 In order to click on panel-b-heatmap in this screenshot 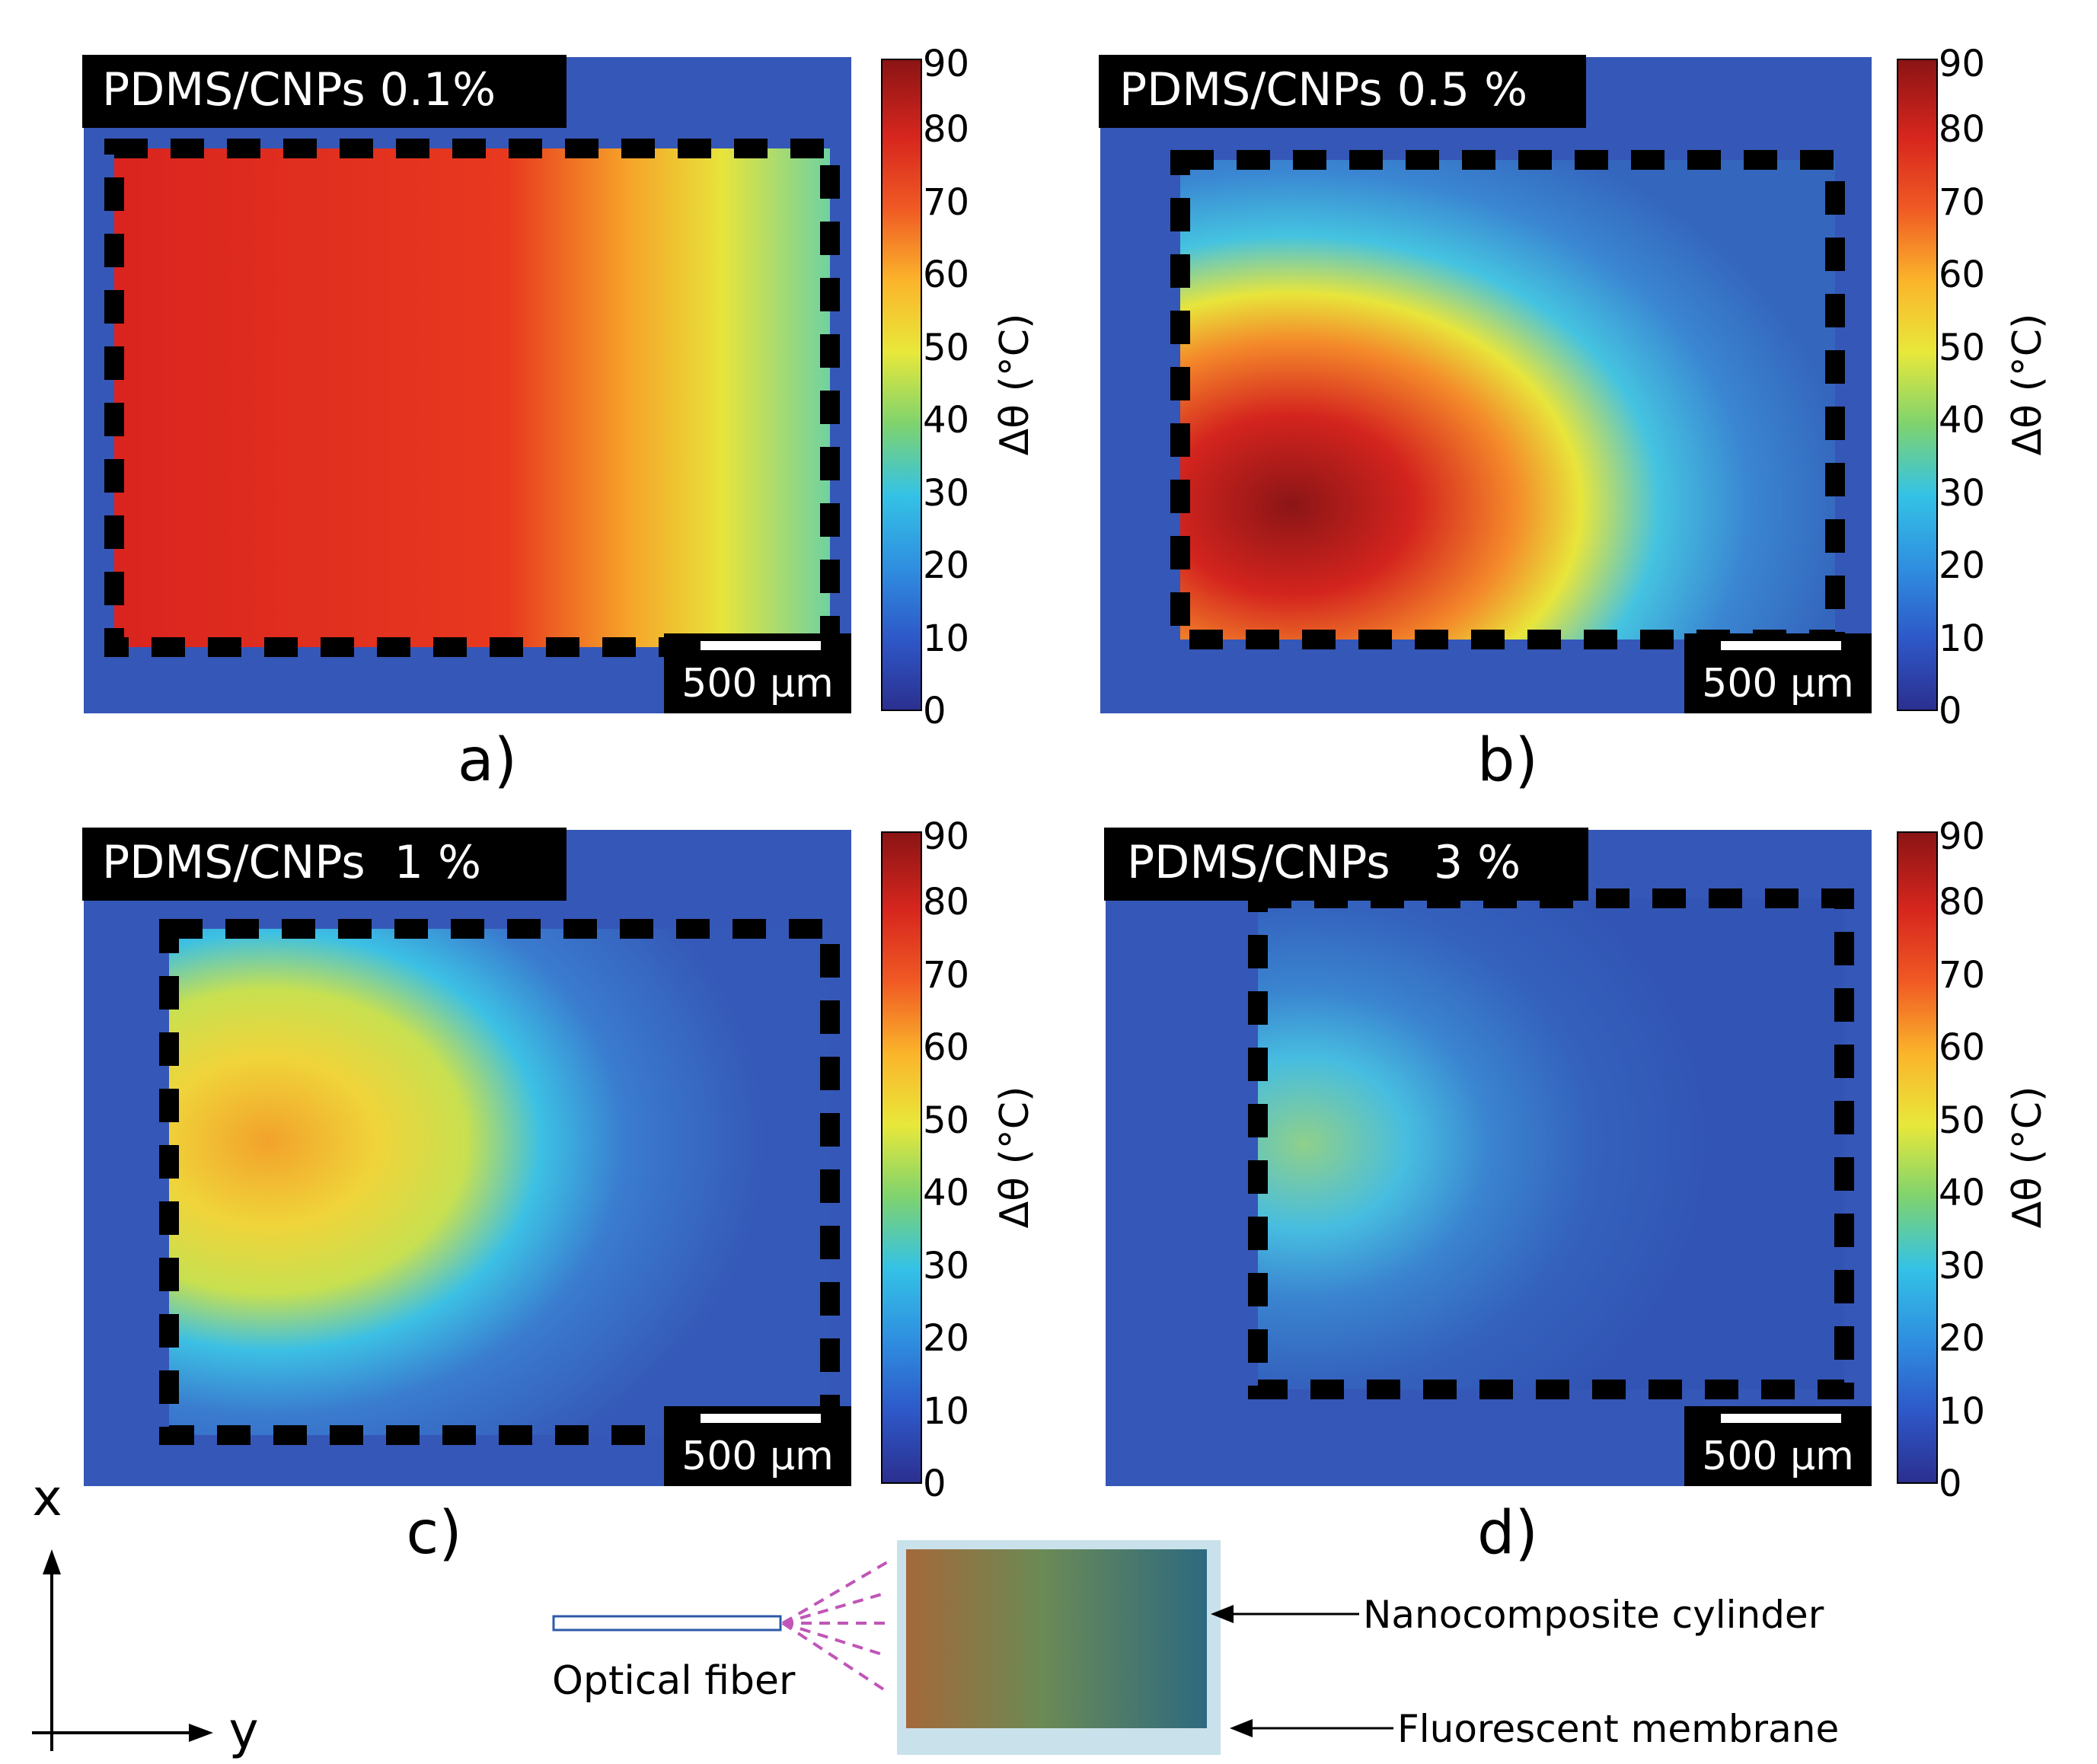, I will do `click(1507, 400)`.